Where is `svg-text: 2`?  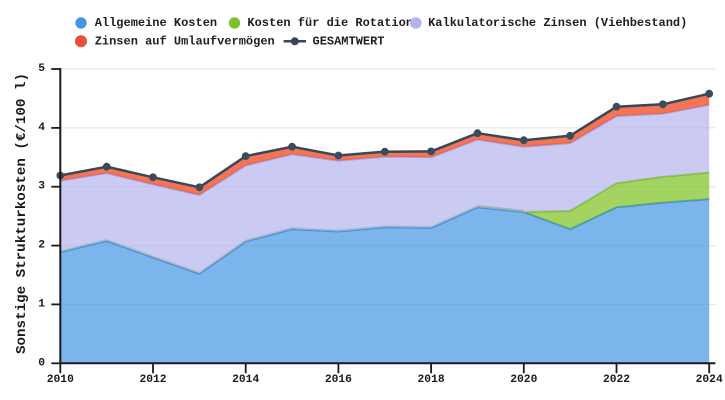
svg-text: 2 is located at coordinates (41, 246).